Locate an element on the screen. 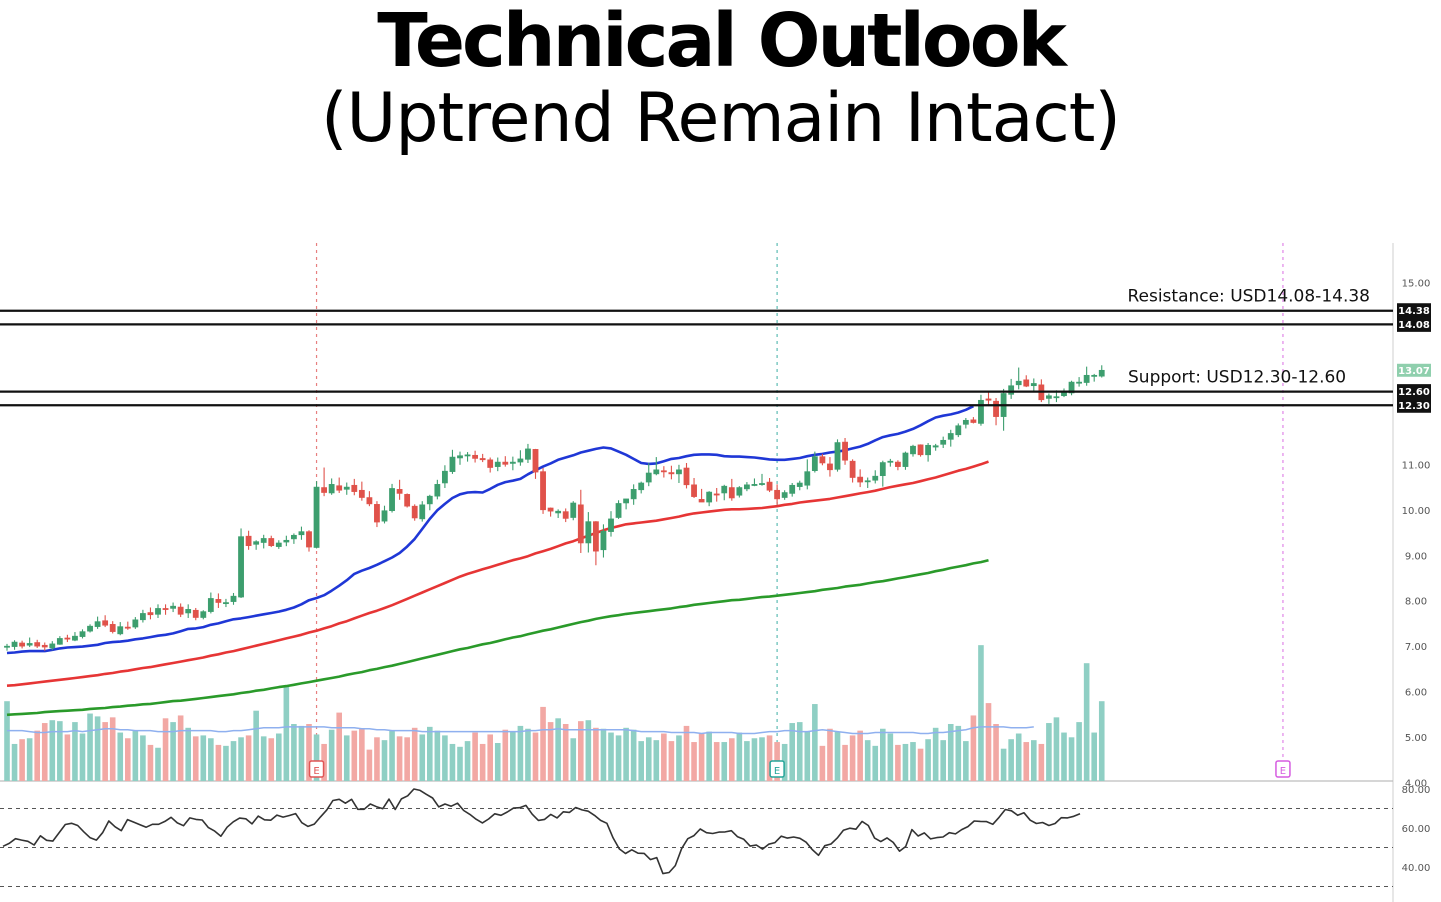  support-price-label: 12.30 is located at coordinates (1414, 406).